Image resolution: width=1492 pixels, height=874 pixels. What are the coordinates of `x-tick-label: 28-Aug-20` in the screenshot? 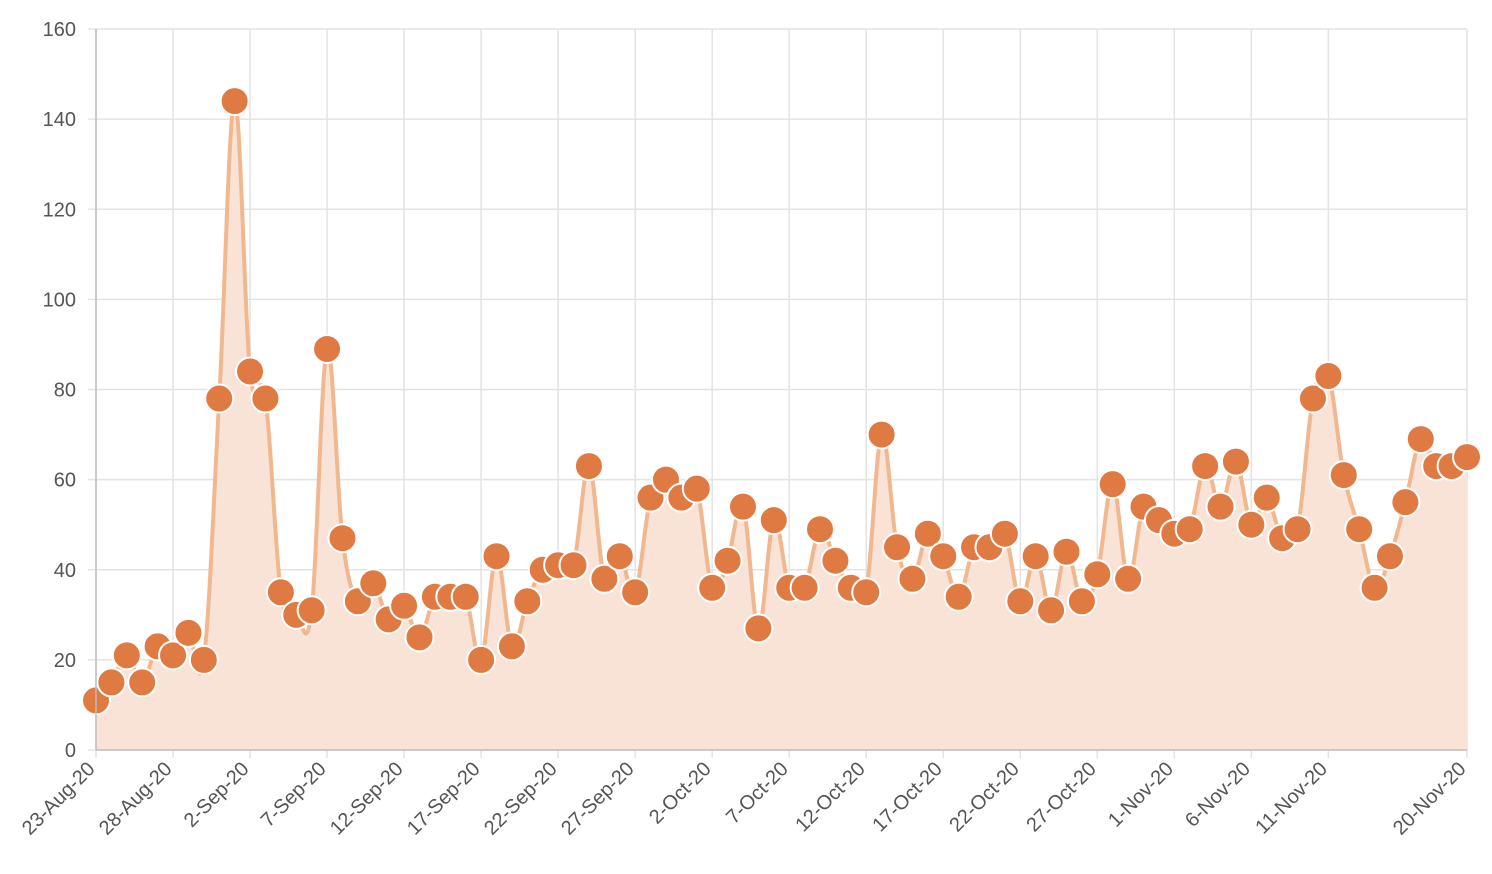 It's located at (136, 799).